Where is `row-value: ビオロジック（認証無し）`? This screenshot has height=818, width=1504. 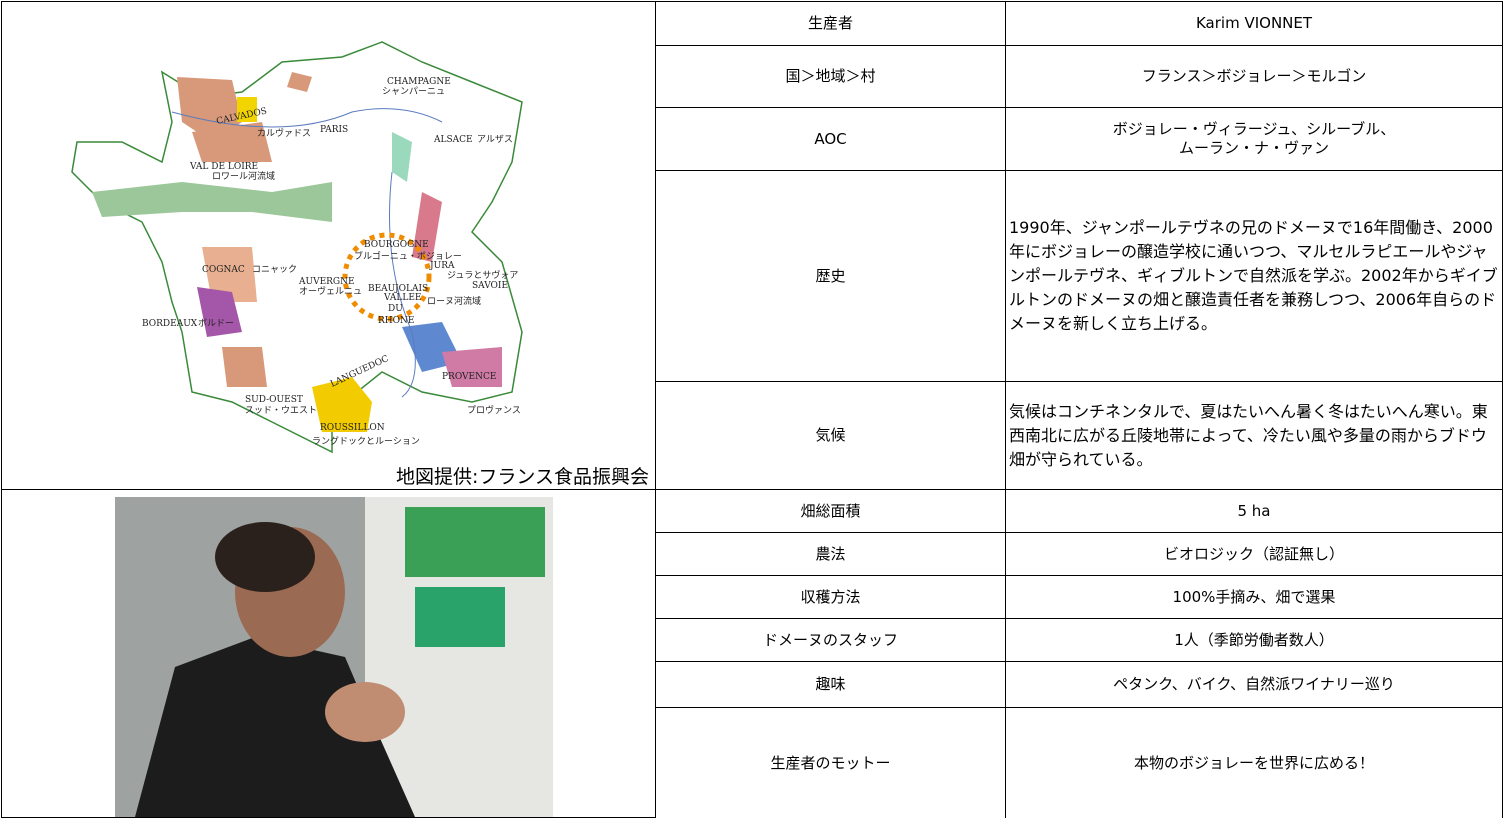
row-value: ビオロジック（認証無し） is located at coordinates (1254, 554).